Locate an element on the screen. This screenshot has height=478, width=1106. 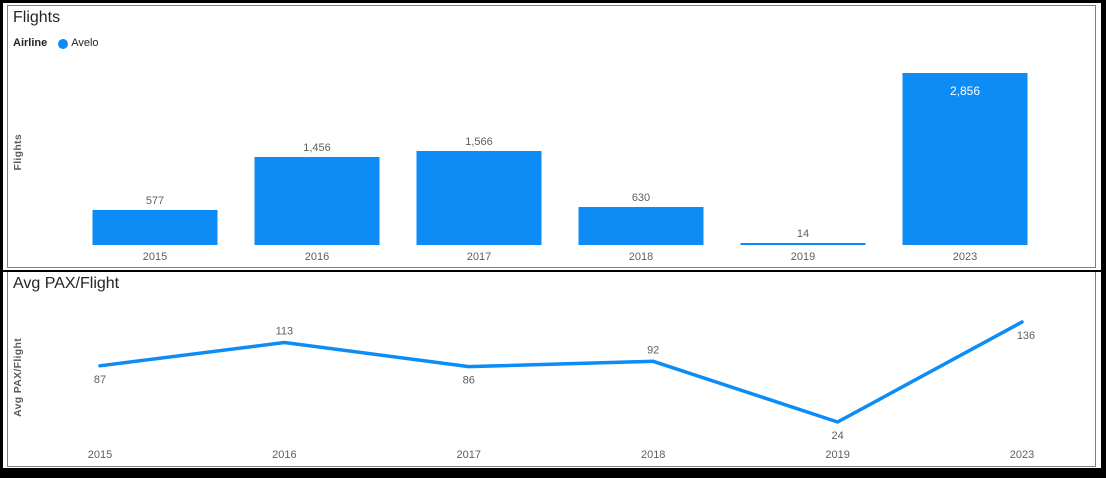
bar-value-label: 2,856 is located at coordinates (965, 91).